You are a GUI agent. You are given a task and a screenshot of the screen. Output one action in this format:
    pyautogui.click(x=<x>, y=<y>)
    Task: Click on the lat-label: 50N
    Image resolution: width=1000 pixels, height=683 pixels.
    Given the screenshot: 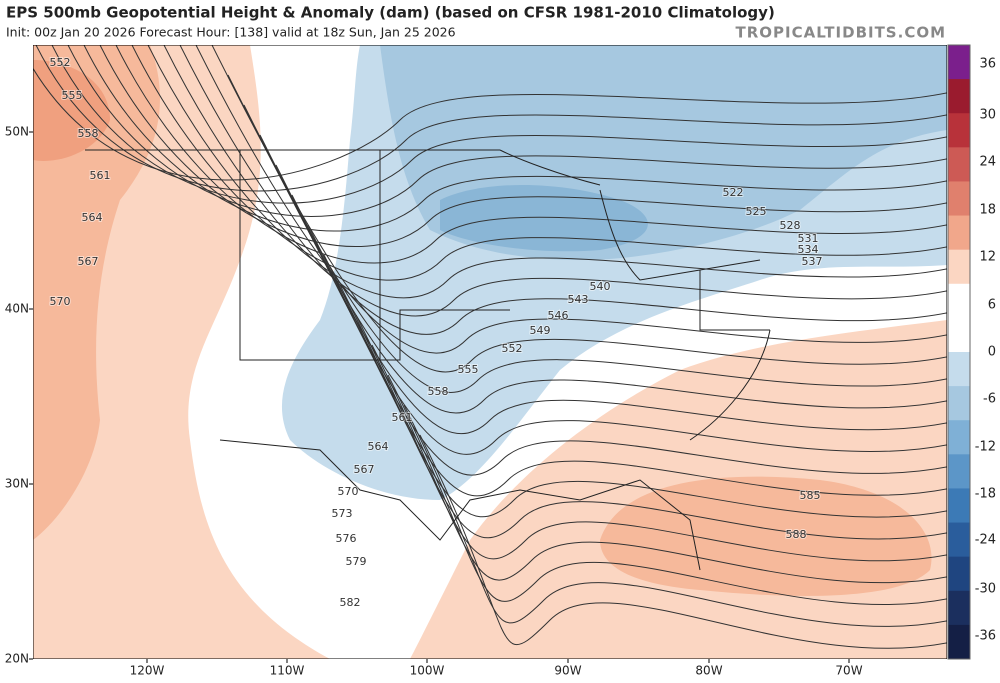 What is the action you would take?
    pyautogui.click(x=17, y=132)
    